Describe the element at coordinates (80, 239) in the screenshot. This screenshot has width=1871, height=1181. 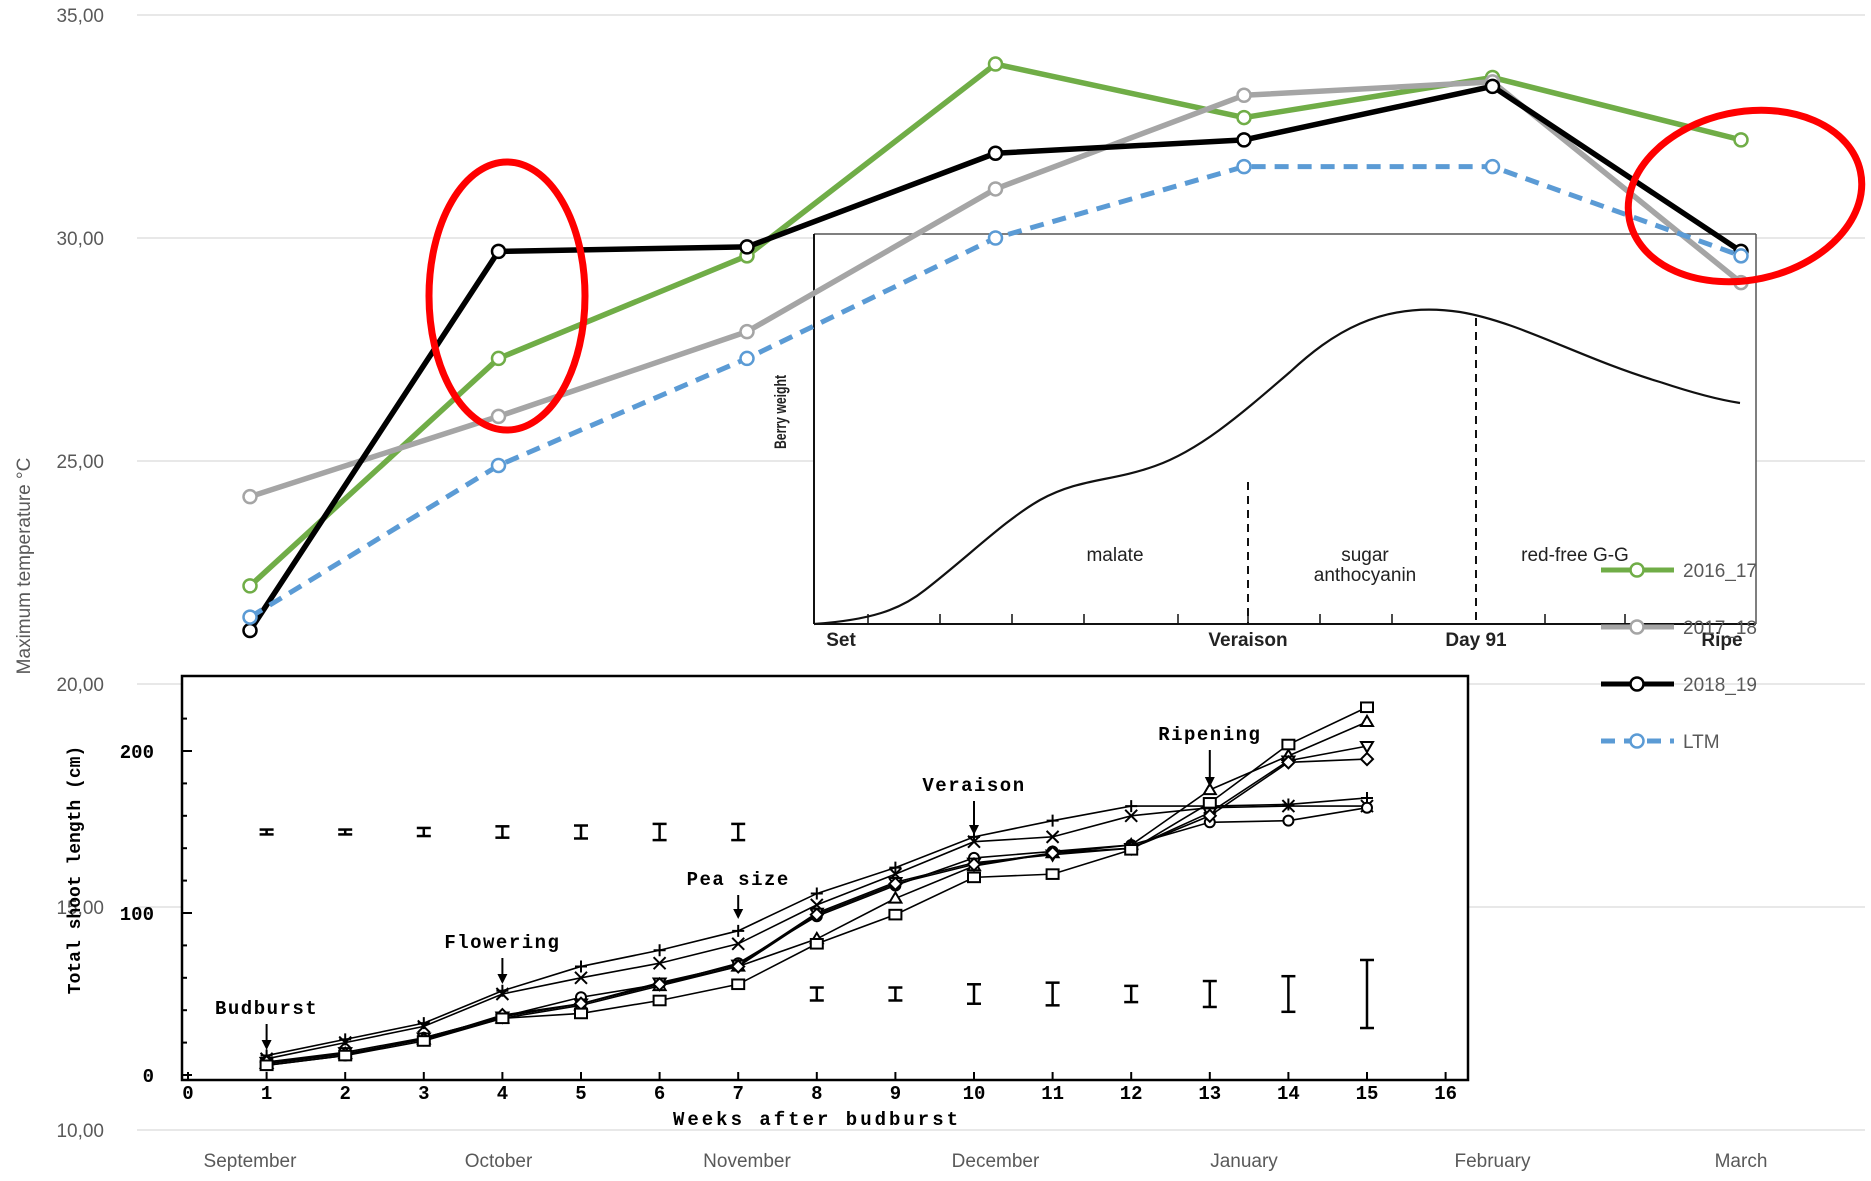
I see `main-y-tick-label: 30,00` at that location.